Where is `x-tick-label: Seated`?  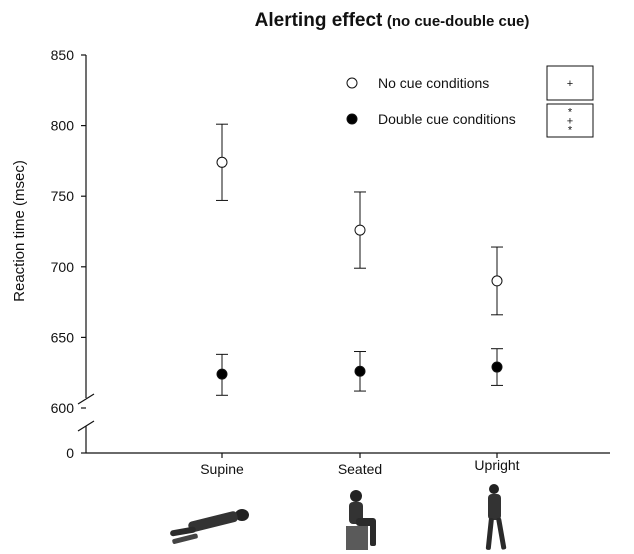 x-tick-label: Seated is located at coordinates (360, 469).